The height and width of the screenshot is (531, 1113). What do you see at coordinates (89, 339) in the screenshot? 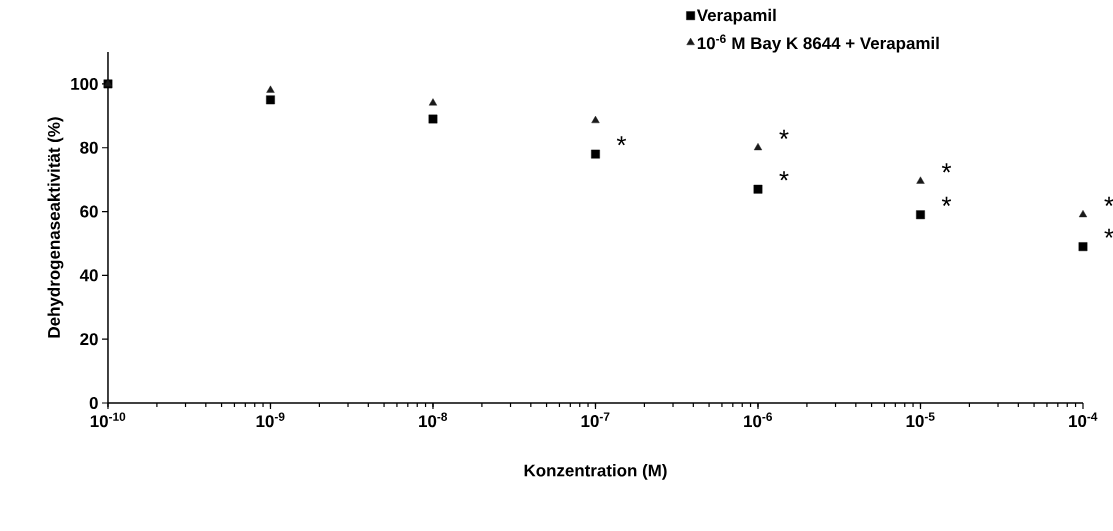
I see `y-tick-label: 20` at bounding box center [89, 339].